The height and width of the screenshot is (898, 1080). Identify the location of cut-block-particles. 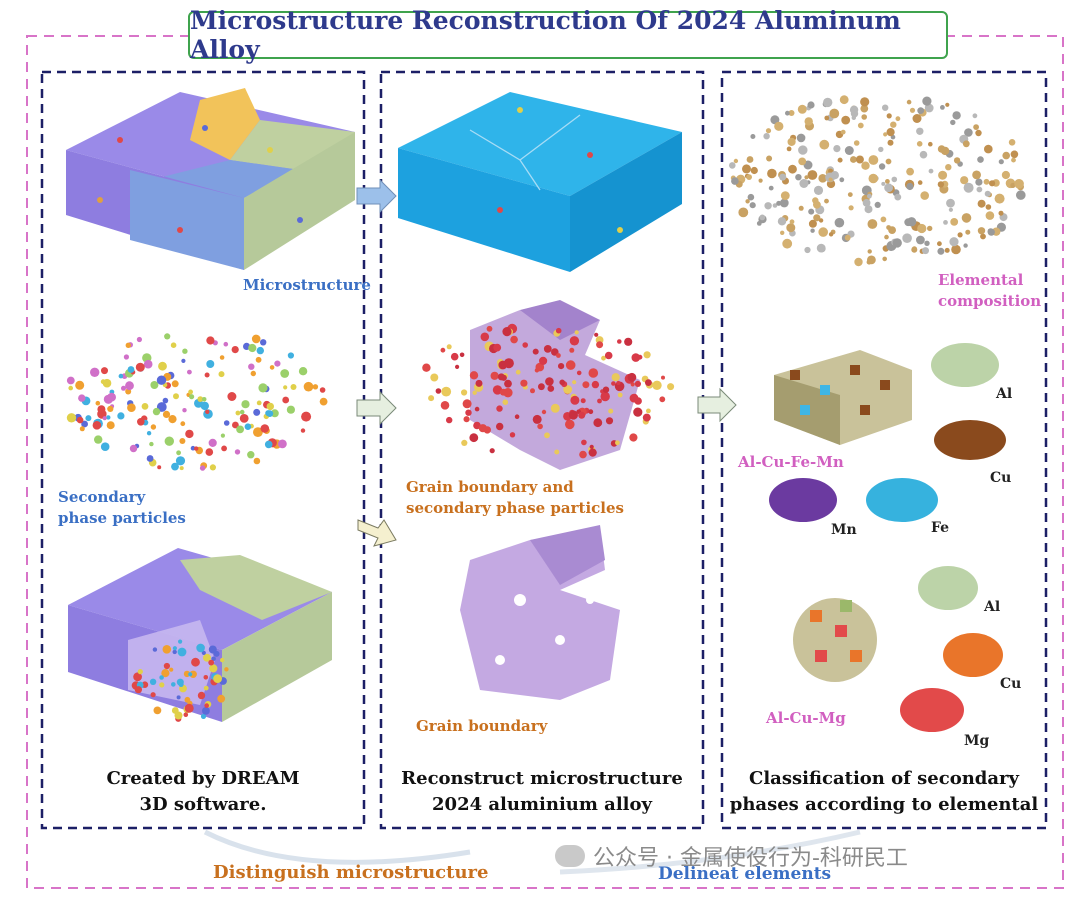
(180, 680).